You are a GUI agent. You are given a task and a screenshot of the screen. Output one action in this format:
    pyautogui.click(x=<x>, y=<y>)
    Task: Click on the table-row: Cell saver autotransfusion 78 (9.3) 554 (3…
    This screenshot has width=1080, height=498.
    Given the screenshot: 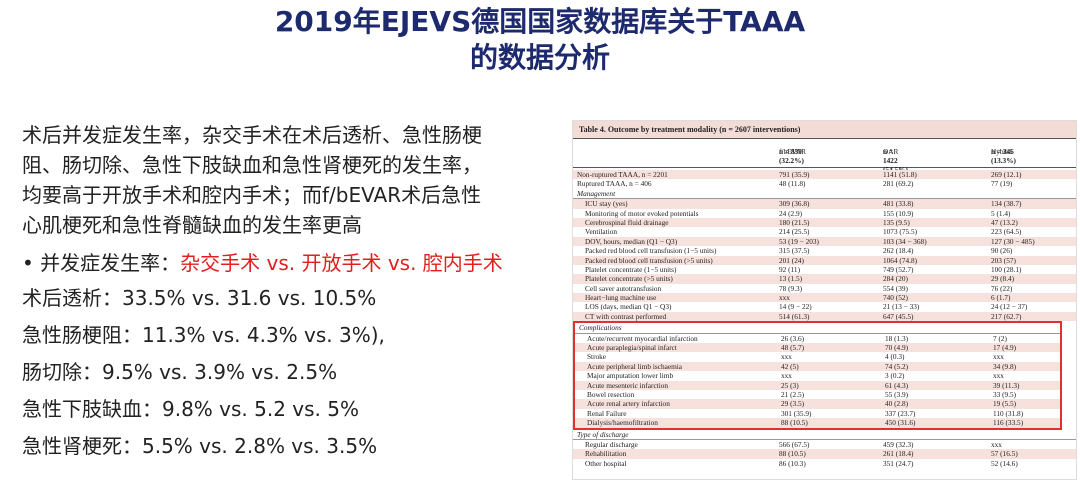 What is the action you would take?
    pyautogui.click(x=824, y=288)
    